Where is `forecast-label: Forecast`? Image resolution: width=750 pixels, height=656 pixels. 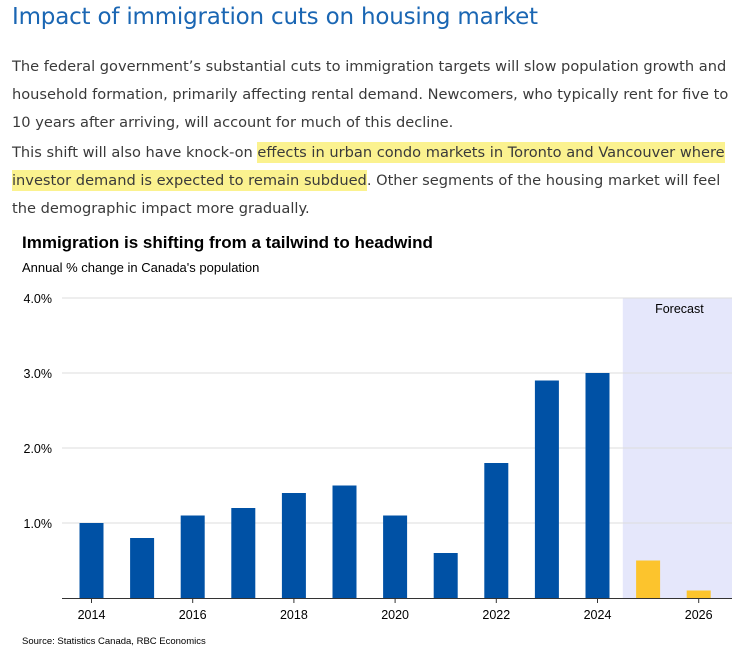 forecast-label: Forecast is located at coordinates (679, 309).